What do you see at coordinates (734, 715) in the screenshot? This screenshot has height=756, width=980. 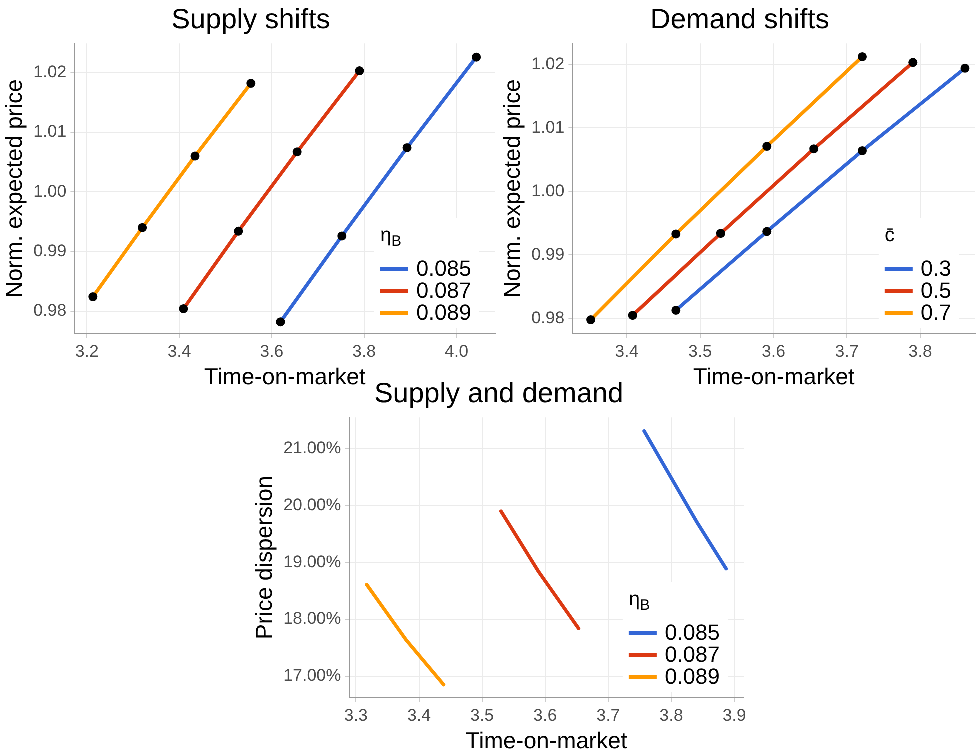 I see `x-tick-label: 3.9` at bounding box center [734, 715].